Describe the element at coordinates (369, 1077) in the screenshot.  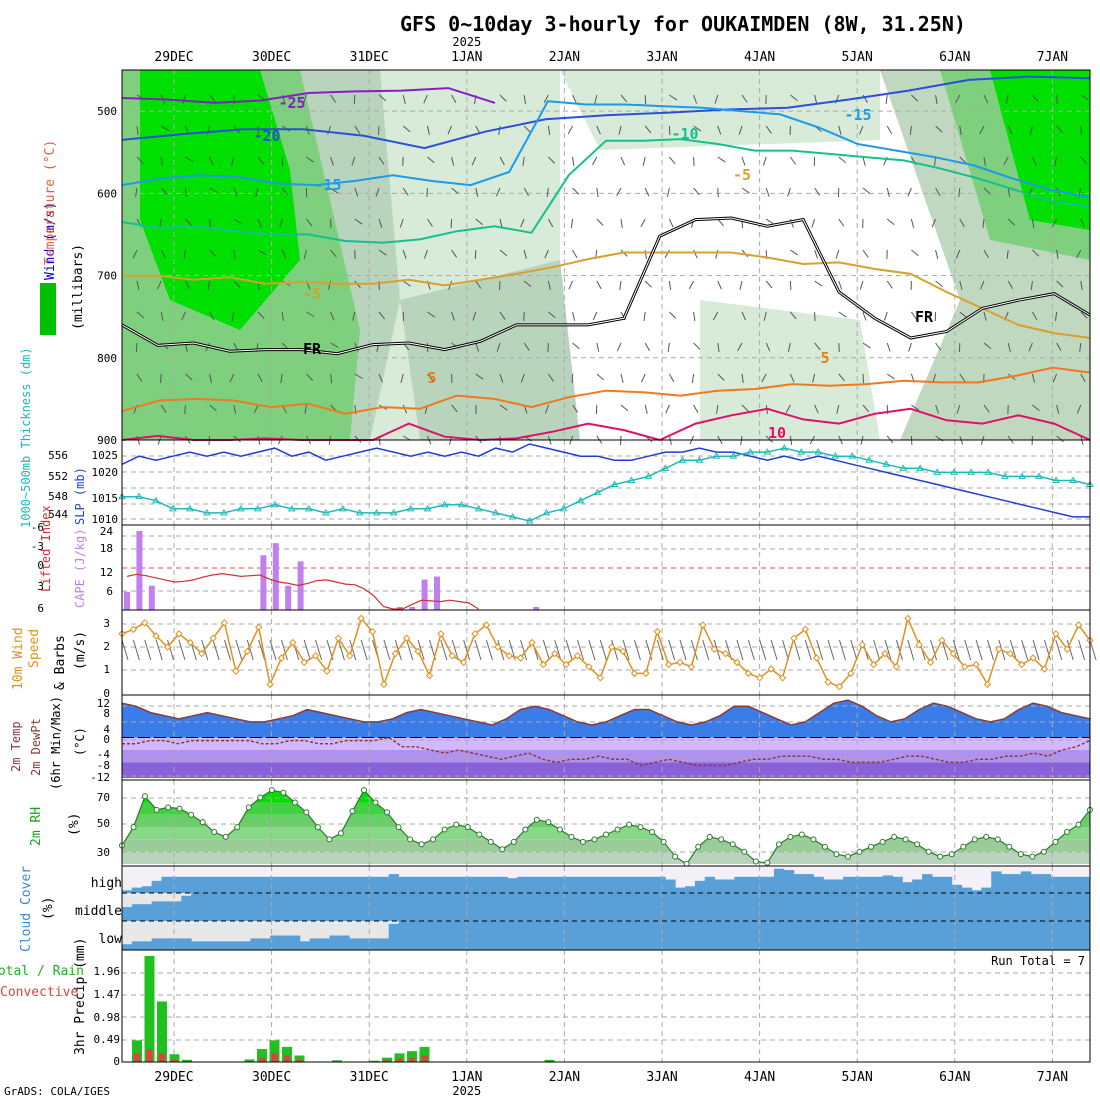
I see `date-label-bottom: 31DEC` at that location.